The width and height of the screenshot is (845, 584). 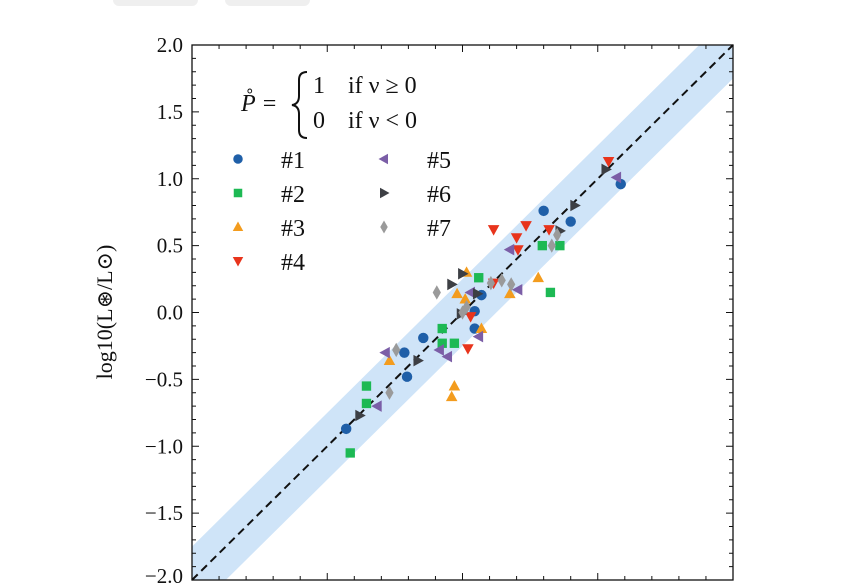 What do you see at coordinates (439, 195) in the screenshot?
I see `legend-label: #6` at bounding box center [439, 195].